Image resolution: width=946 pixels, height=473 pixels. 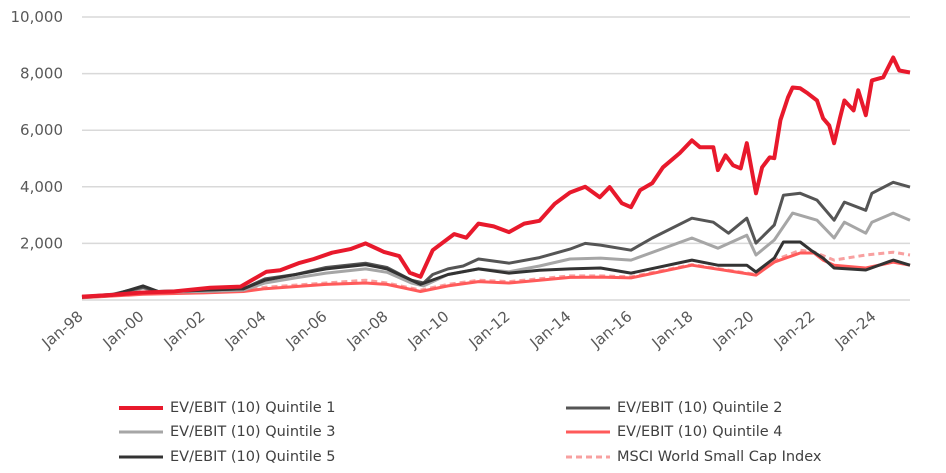 What do you see at coordinates (489, 329) in the screenshot?
I see `x-tick-label: Jan-12` at bounding box center [489, 329].